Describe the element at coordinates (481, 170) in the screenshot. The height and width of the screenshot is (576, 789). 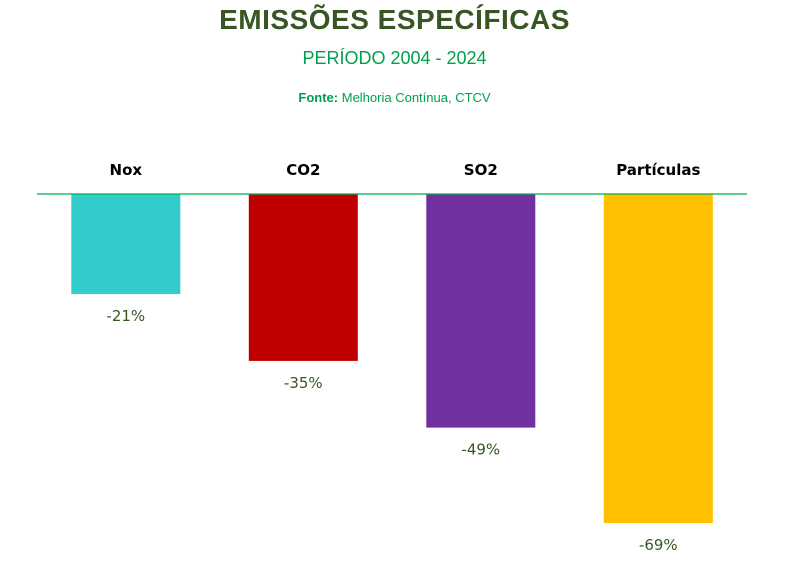
I see `category-label: SO2` at that location.